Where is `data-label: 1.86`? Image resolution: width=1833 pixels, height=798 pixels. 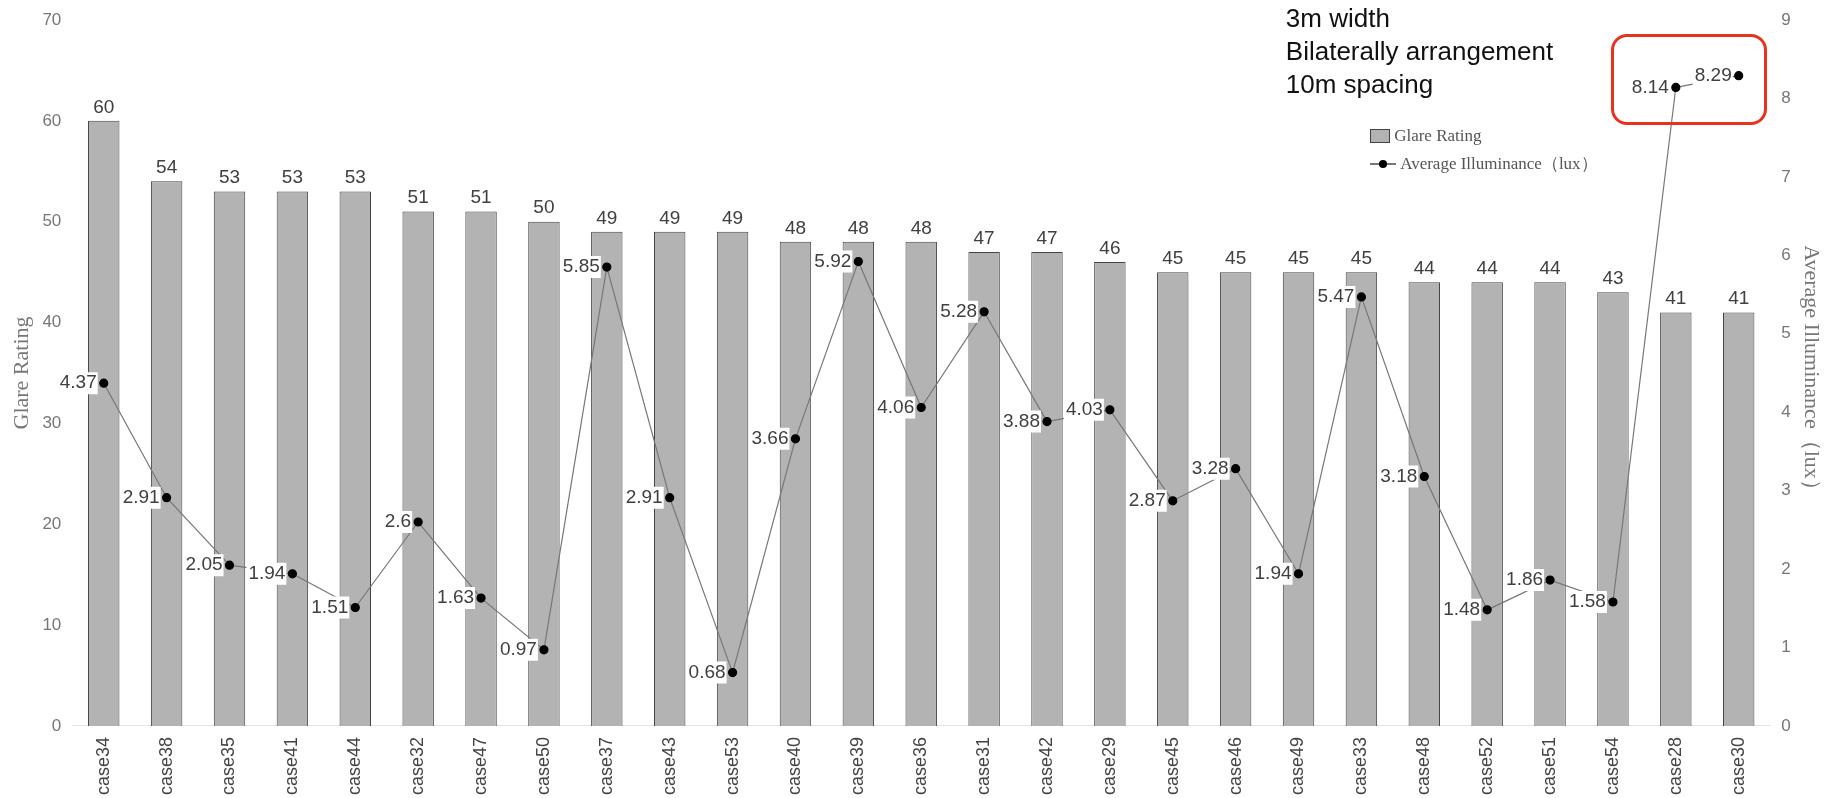
data-label: 1.86 is located at coordinates (1525, 579).